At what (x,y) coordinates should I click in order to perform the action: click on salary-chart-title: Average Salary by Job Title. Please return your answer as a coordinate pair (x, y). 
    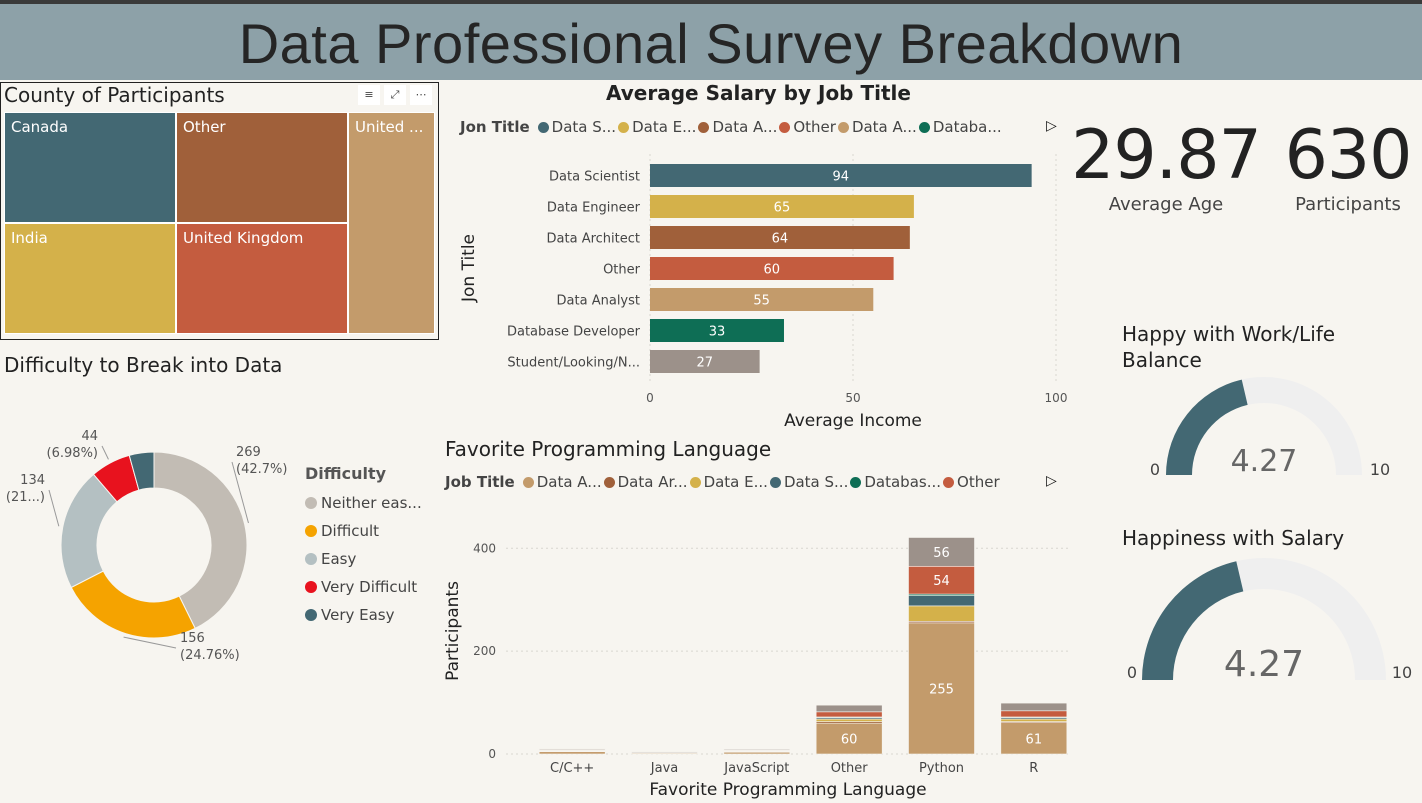
    Looking at the image, I should click on (758, 93).